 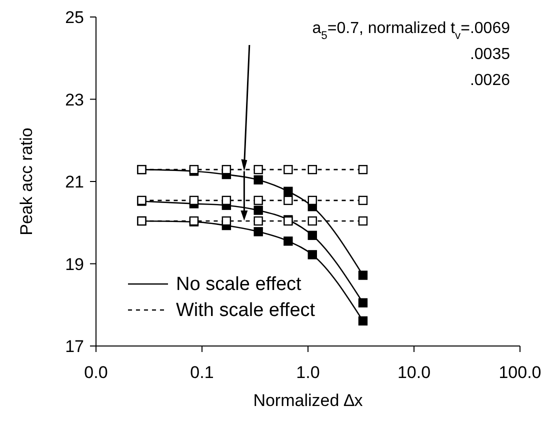 I want to click on x-axis-title: Normalized ∆x, so click(x=308, y=400).